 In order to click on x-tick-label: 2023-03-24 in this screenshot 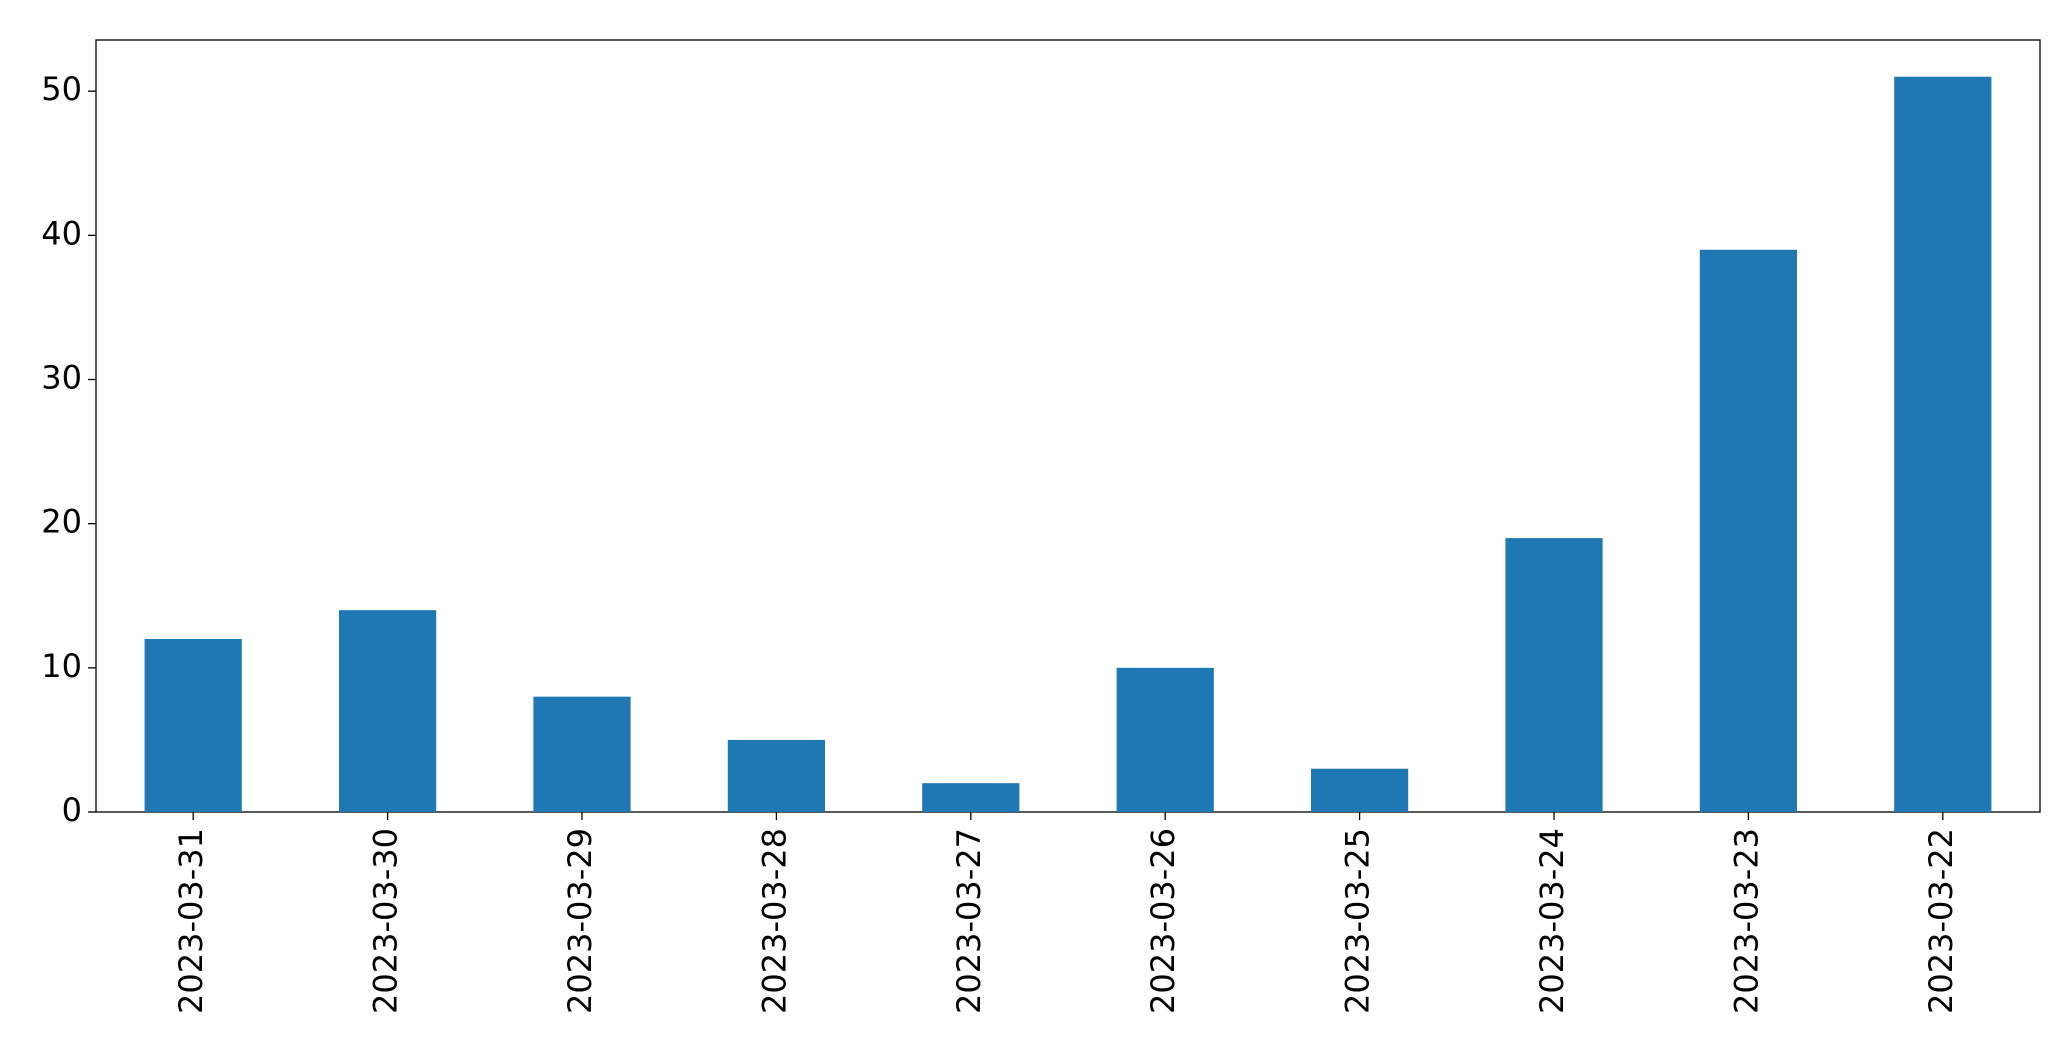, I will do `click(1552, 921)`.